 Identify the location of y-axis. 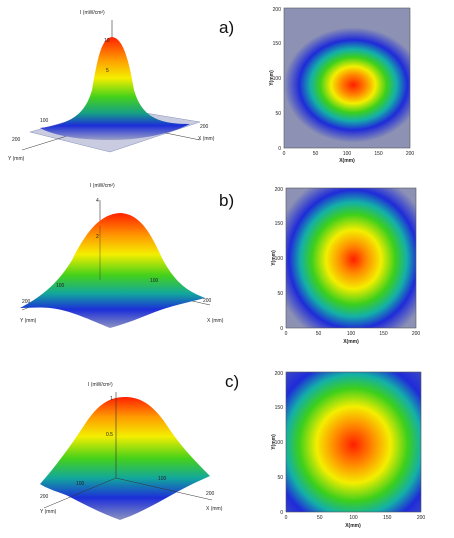
(80, 493).